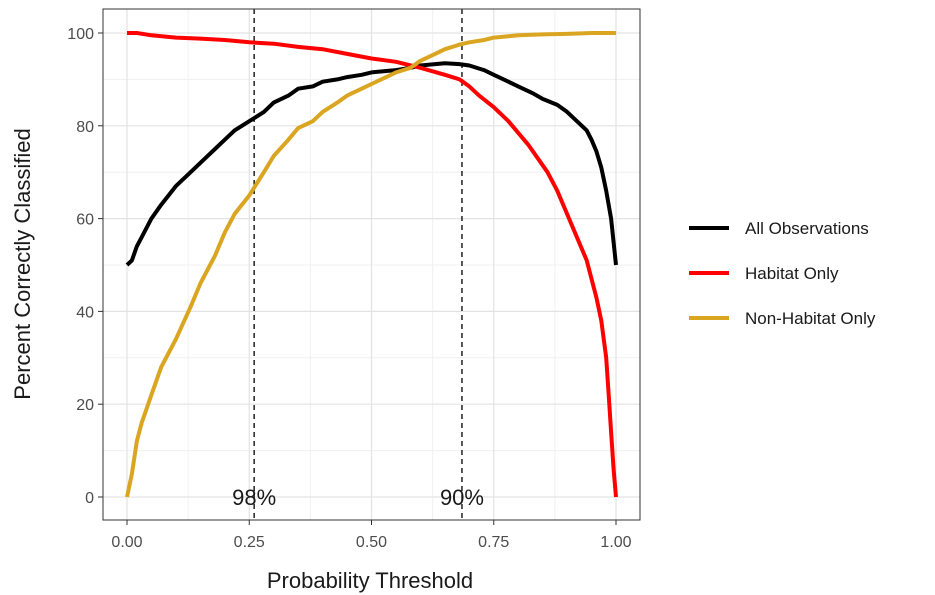 This screenshot has height=595, width=935. Describe the element at coordinates (85, 405) in the screenshot. I see `y-tick-label: 20` at that location.